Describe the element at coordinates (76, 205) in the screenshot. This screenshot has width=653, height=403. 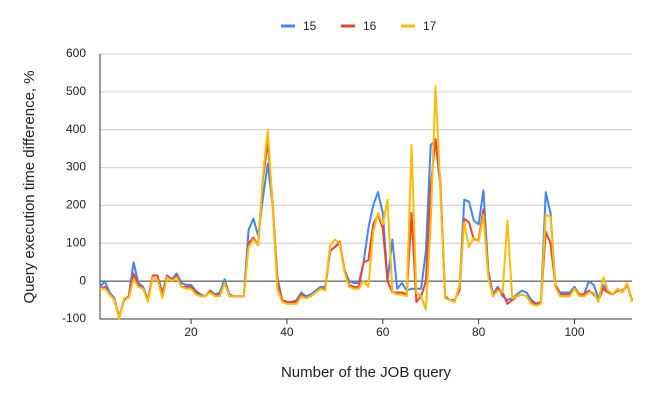
I see `y-tick-label: 200` at that location.